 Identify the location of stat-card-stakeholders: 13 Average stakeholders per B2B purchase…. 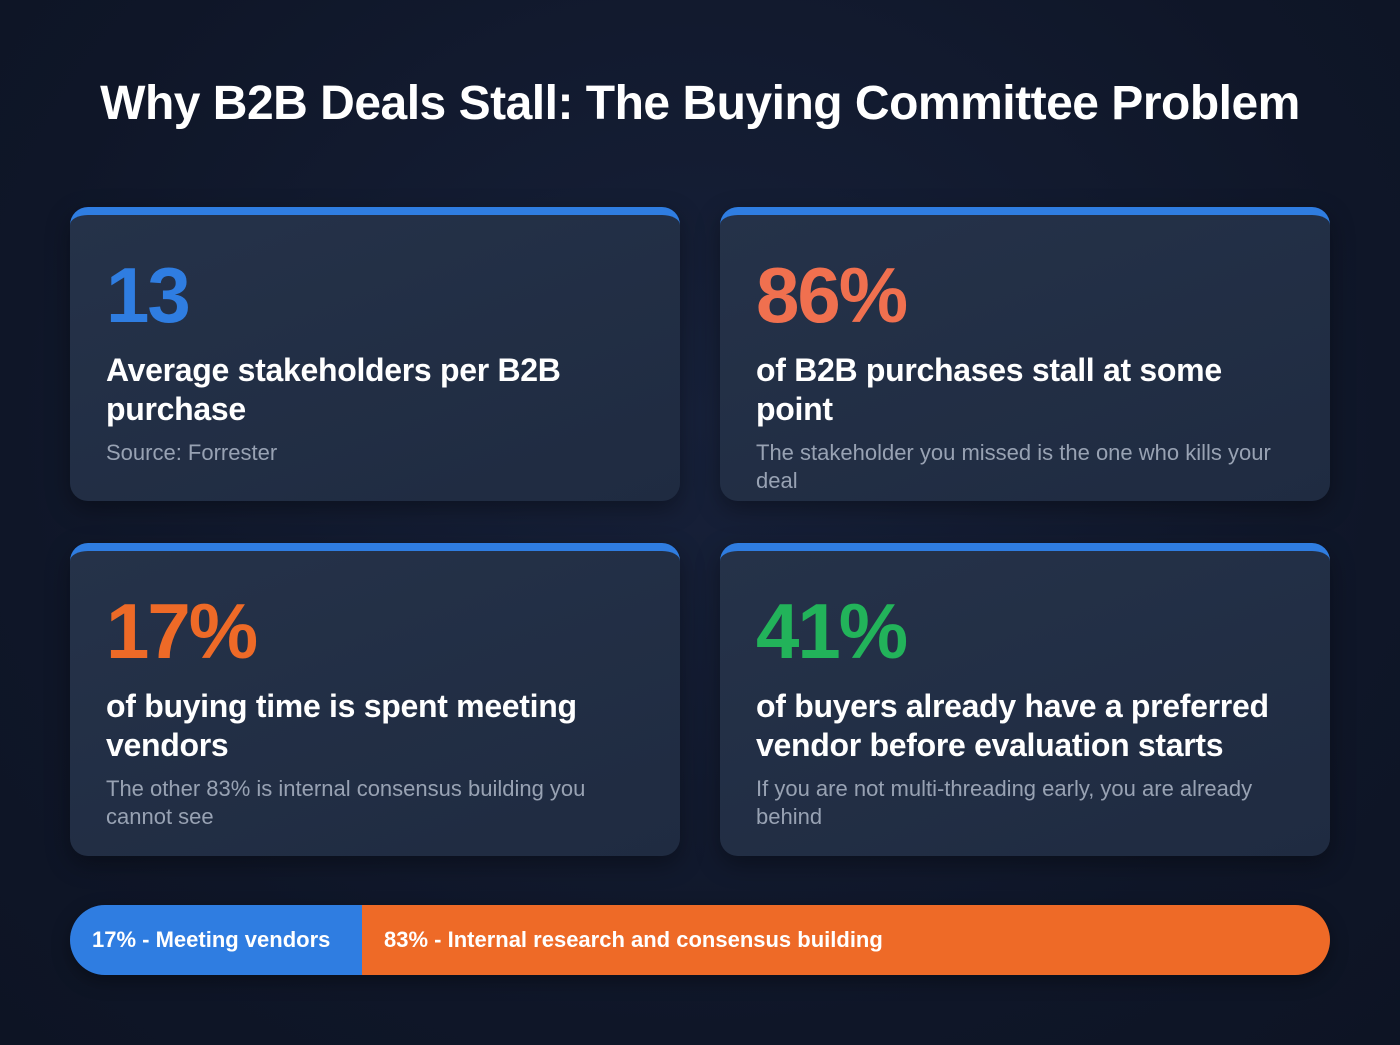
(375, 354).